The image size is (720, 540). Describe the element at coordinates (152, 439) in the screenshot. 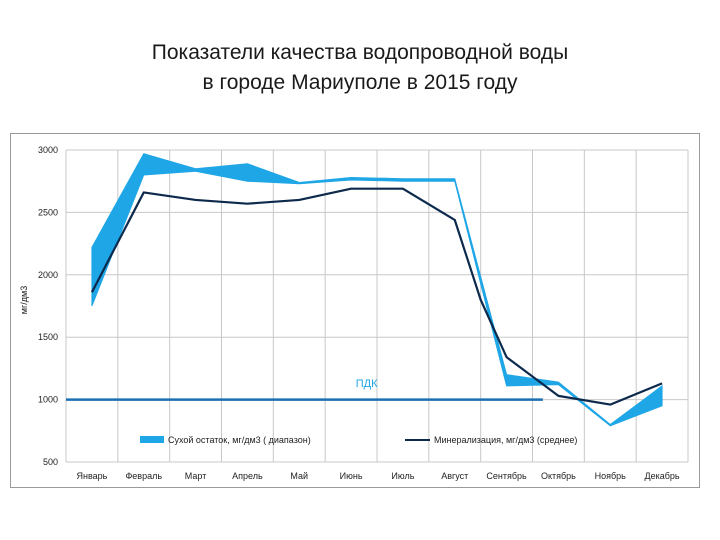

I see `legend-swatch-range` at that location.